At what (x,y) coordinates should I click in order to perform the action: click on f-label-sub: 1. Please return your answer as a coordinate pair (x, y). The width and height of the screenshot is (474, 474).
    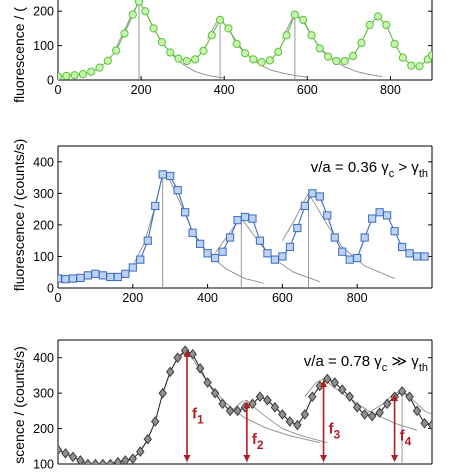
    Looking at the image, I should click on (200, 419).